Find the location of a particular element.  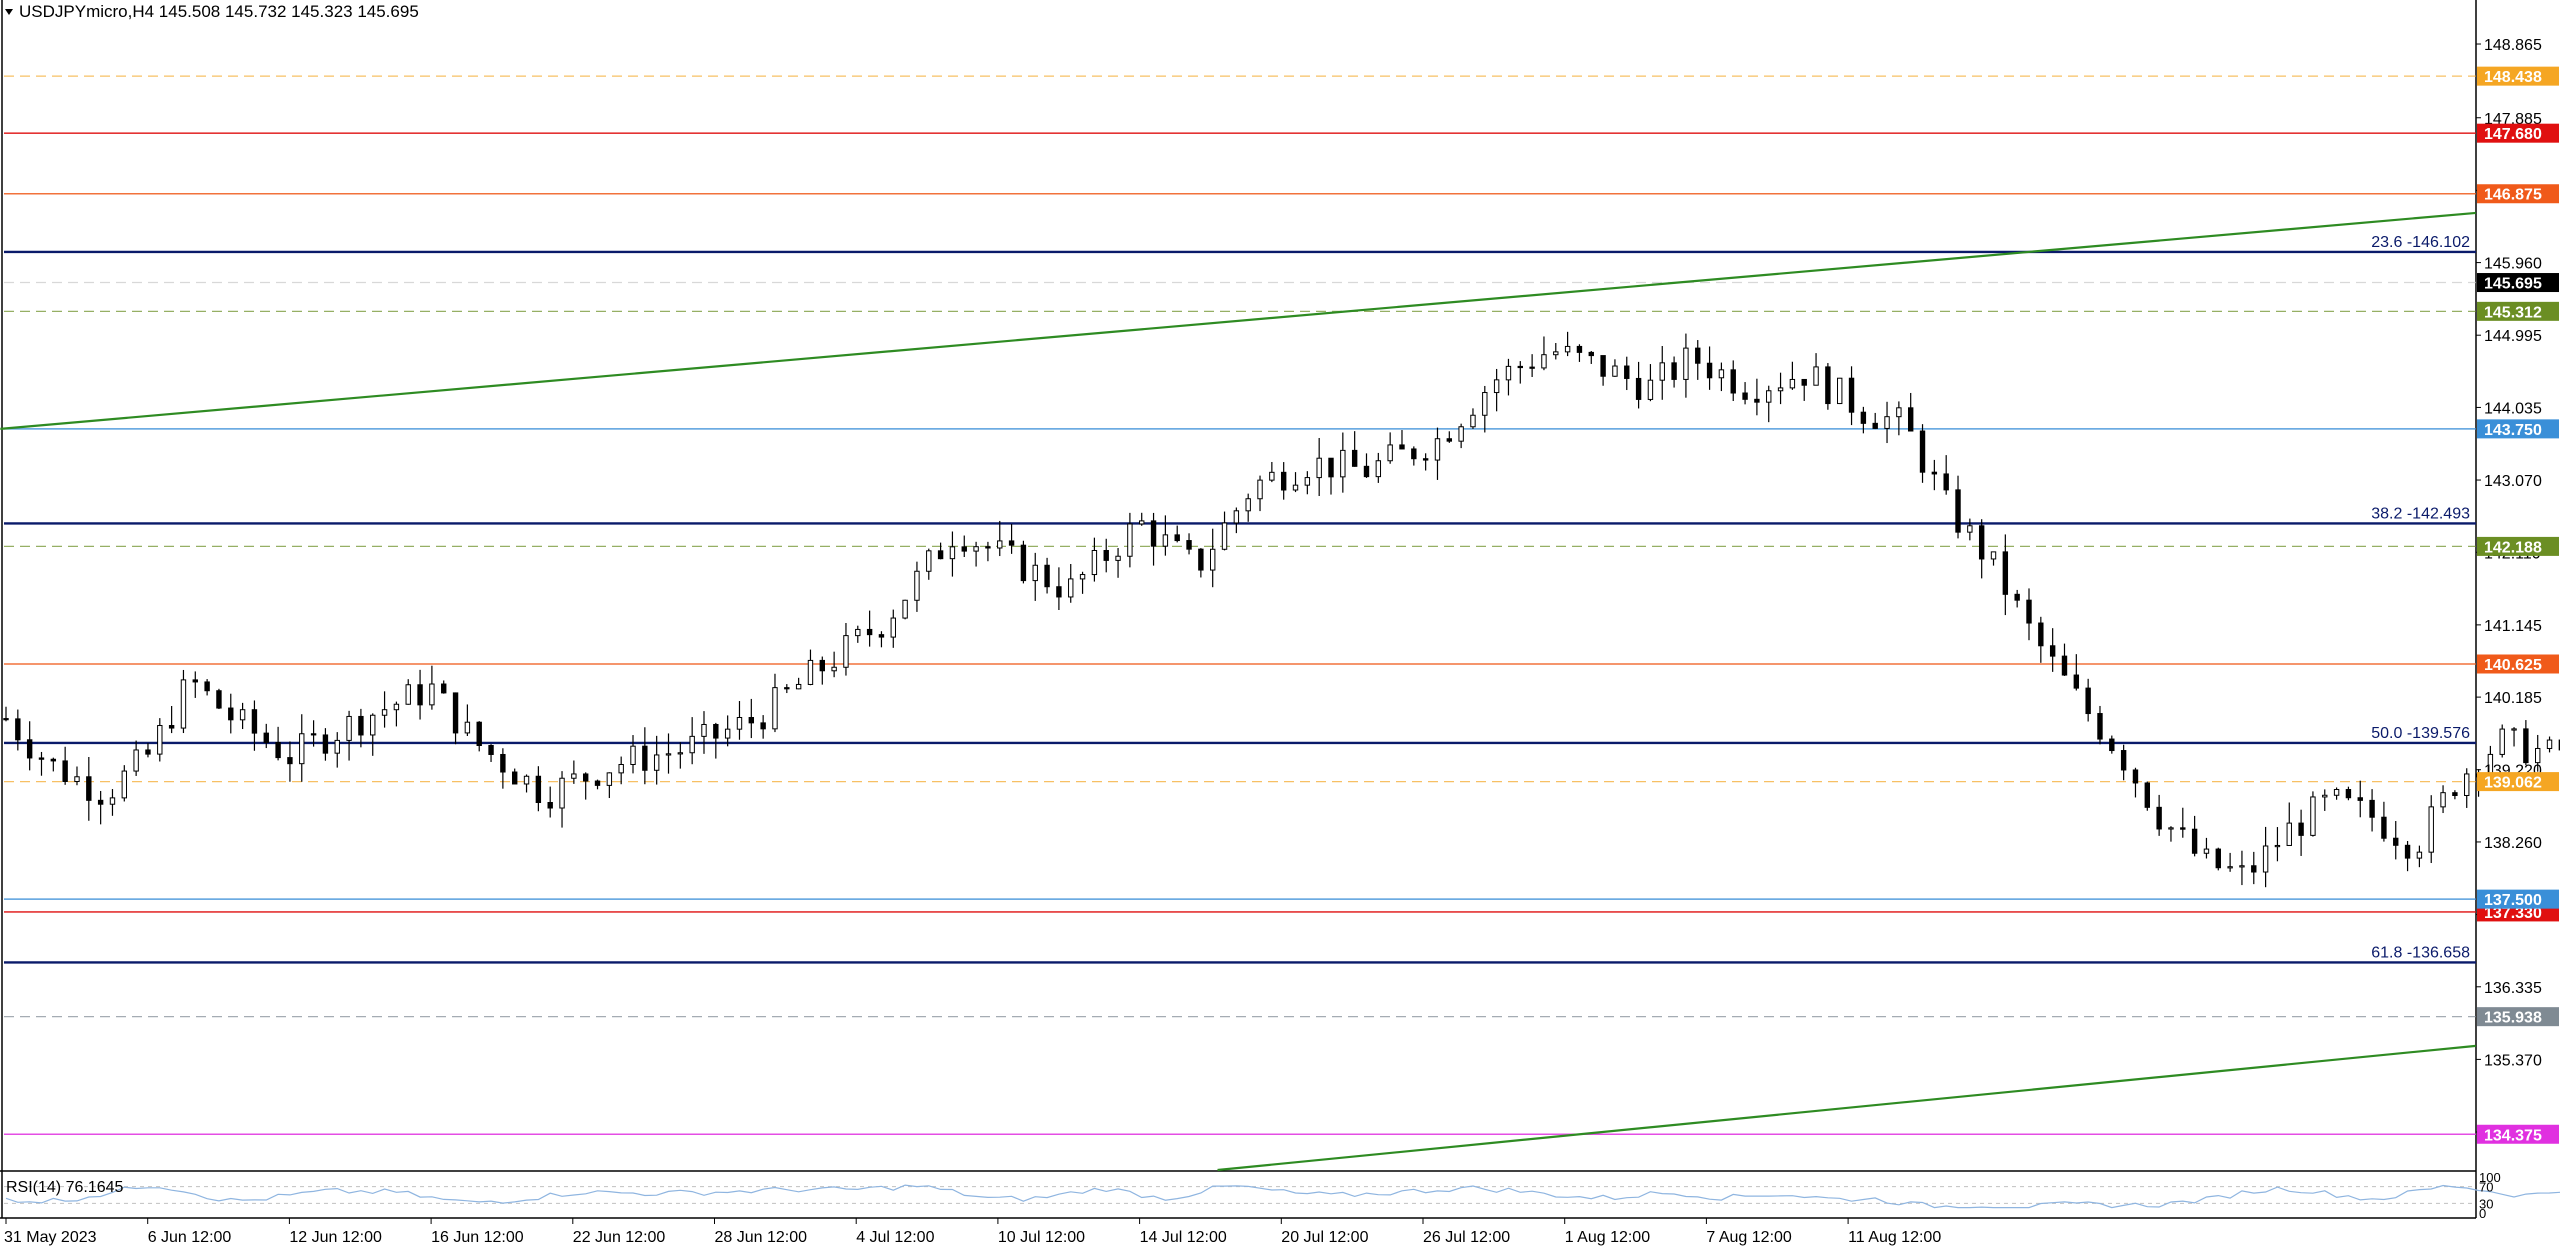

triangle-down-icon is located at coordinates (9, 12).